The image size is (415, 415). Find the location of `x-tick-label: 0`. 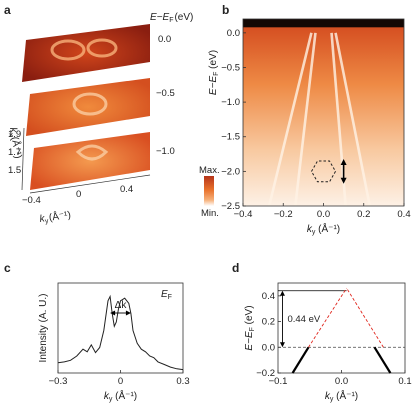

x-tick-label: 0 is located at coordinates (120, 381).